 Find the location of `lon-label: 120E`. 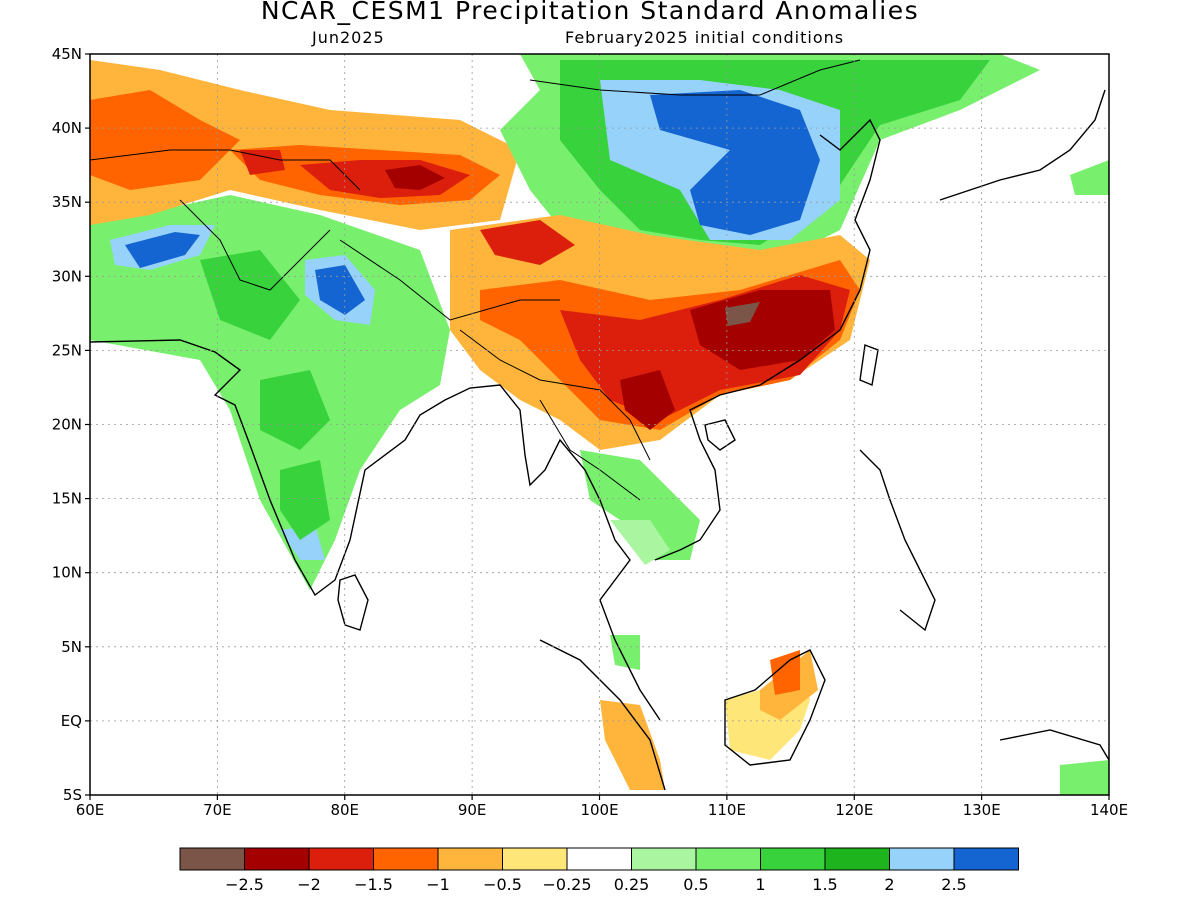

lon-label: 120E is located at coordinates (854, 810).